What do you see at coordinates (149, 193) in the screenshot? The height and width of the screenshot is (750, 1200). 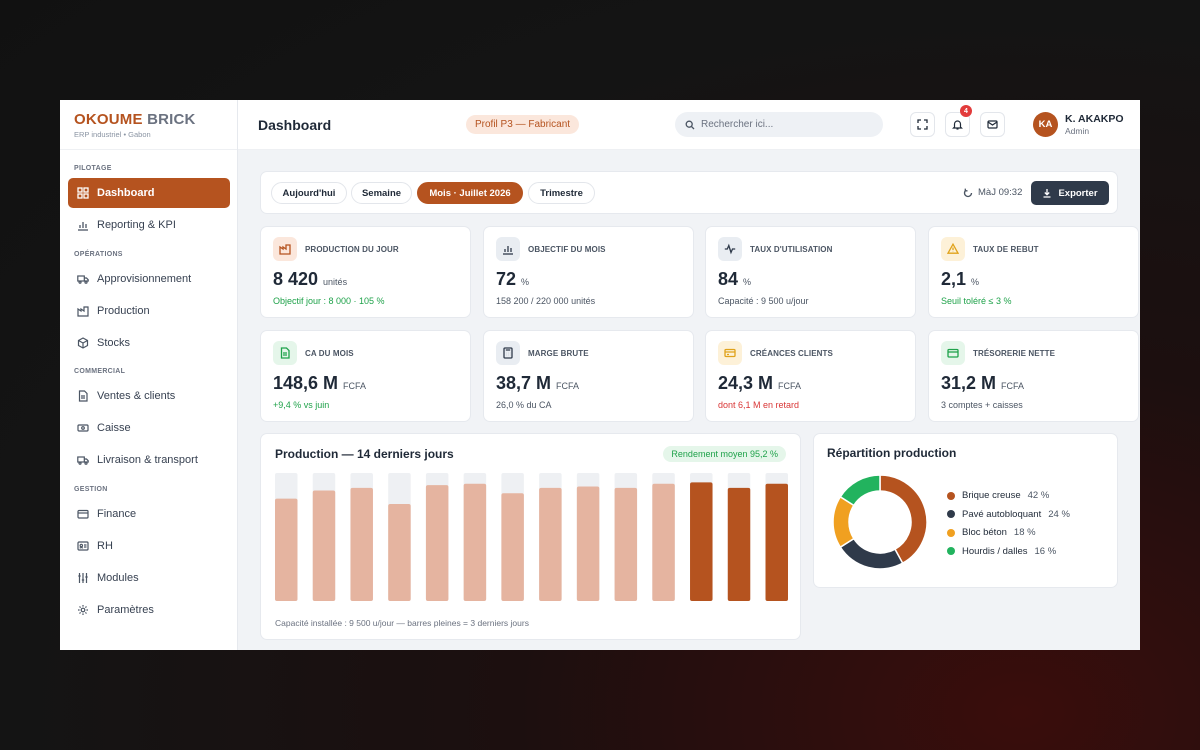 I see `sidebar-item-dashboard: Dashboard` at bounding box center [149, 193].